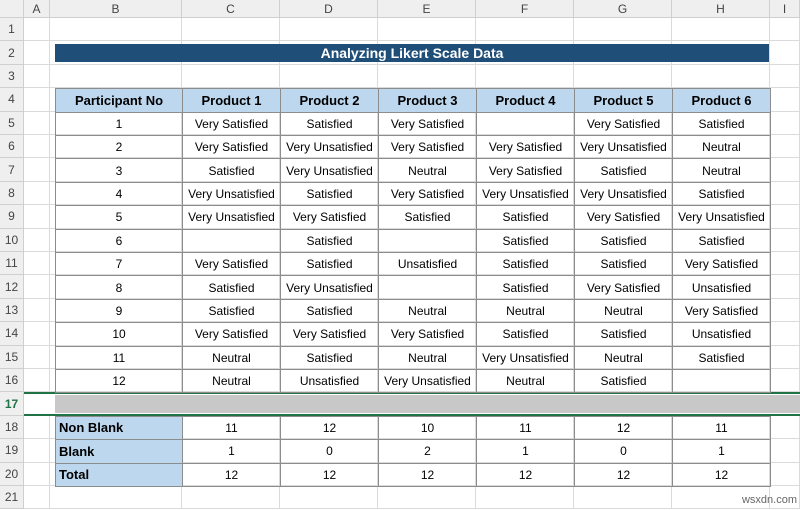 Image resolution: width=800 pixels, height=510 pixels. I want to click on column-header: C, so click(231, 9).